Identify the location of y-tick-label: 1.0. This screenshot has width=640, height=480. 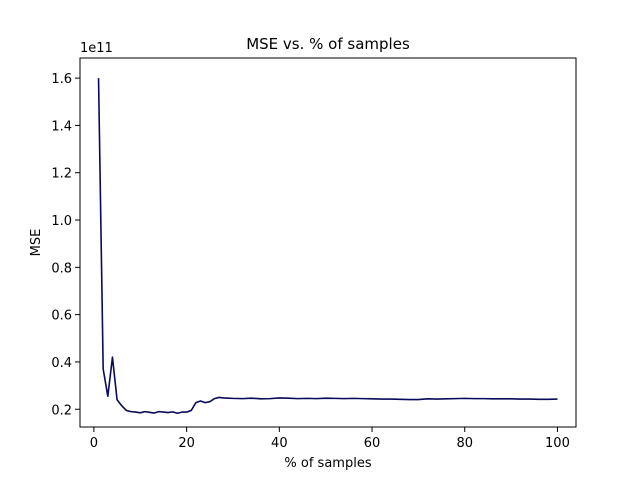
(61, 221).